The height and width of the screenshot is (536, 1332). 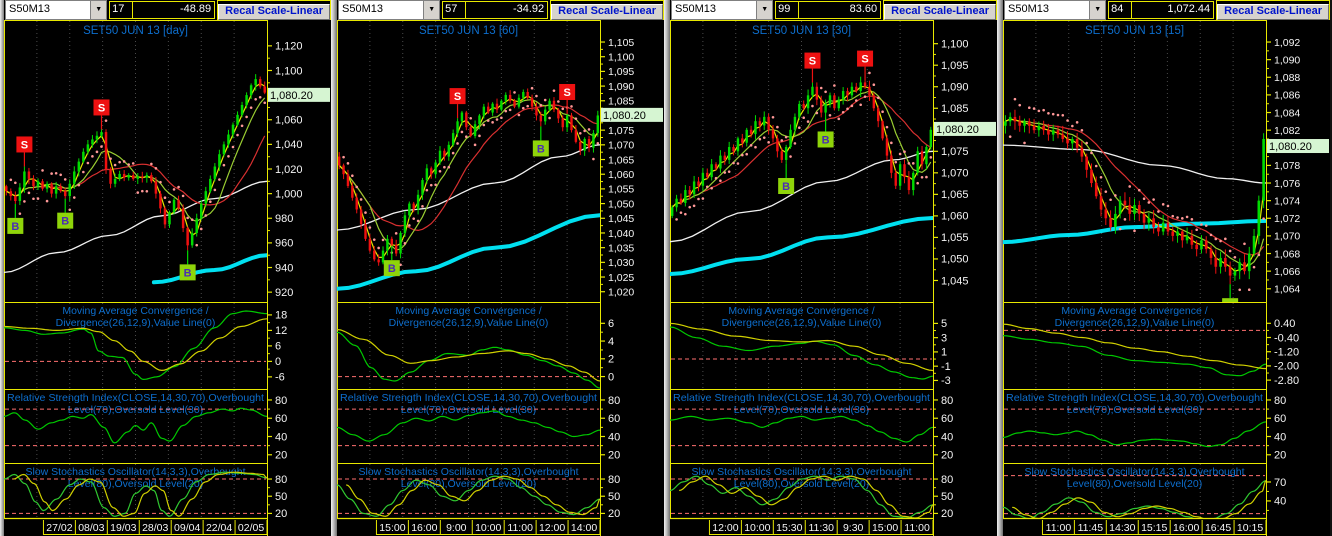 What do you see at coordinates (955, 66) in the screenshot?
I see `svg-text: 1,095` at bounding box center [955, 66].